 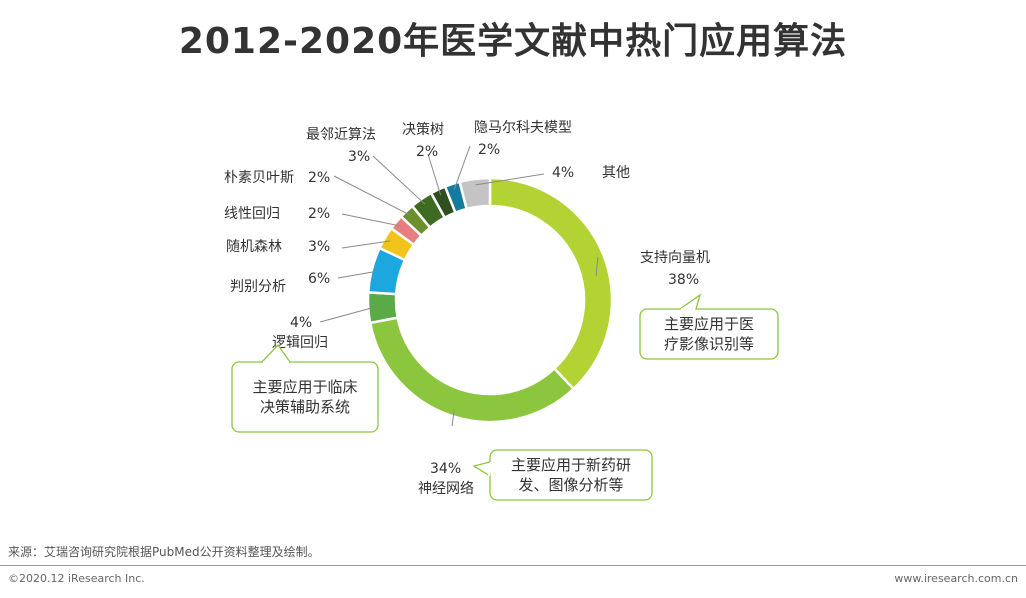 What do you see at coordinates (319, 279) in the screenshot?
I see `slice-percent-label: 6%` at bounding box center [319, 279].